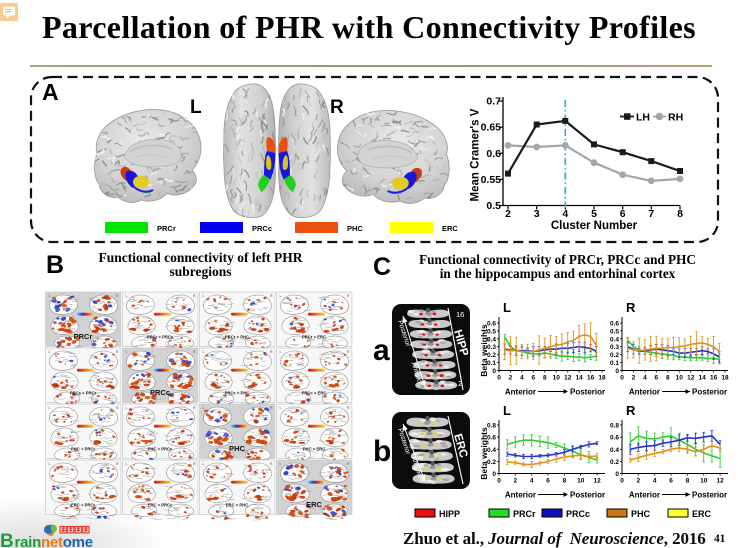 The image size is (738, 548). I want to click on svg-text: 0.2, so click(614, 355).